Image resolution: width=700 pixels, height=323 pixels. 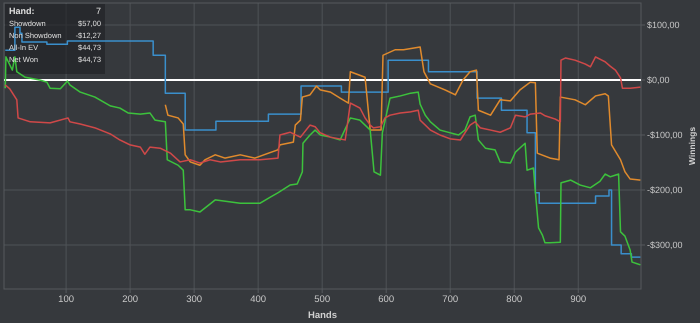 What do you see at coordinates (322, 299) in the screenshot?
I see `x-tick-label: 500` at bounding box center [322, 299].